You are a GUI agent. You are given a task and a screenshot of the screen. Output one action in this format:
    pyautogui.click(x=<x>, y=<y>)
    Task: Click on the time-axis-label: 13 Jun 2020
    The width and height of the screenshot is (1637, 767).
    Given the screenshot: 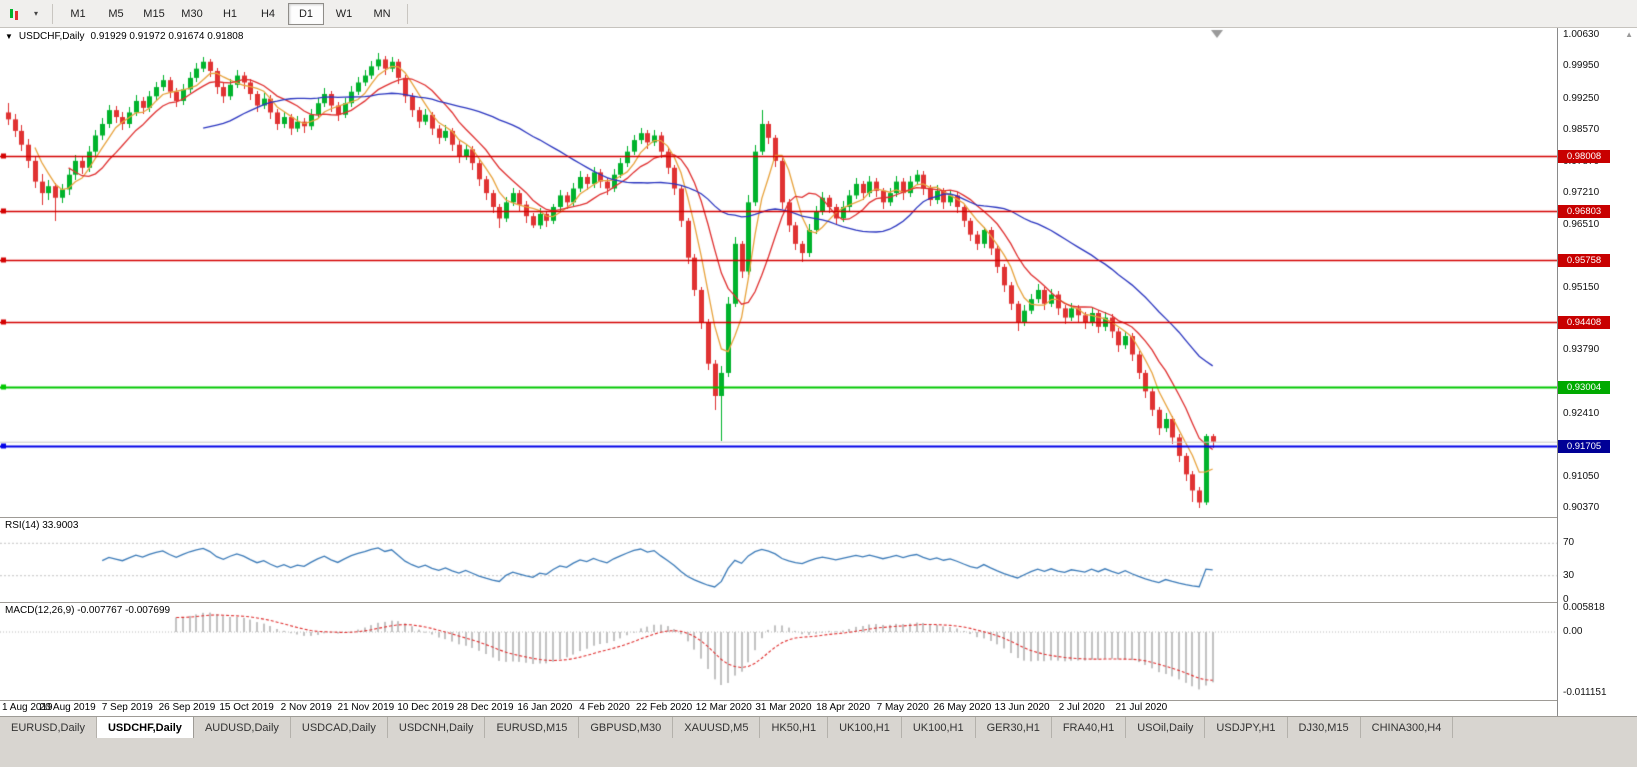 What is the action you would take?
    pyautogui.click(x=1022, y=707)
    